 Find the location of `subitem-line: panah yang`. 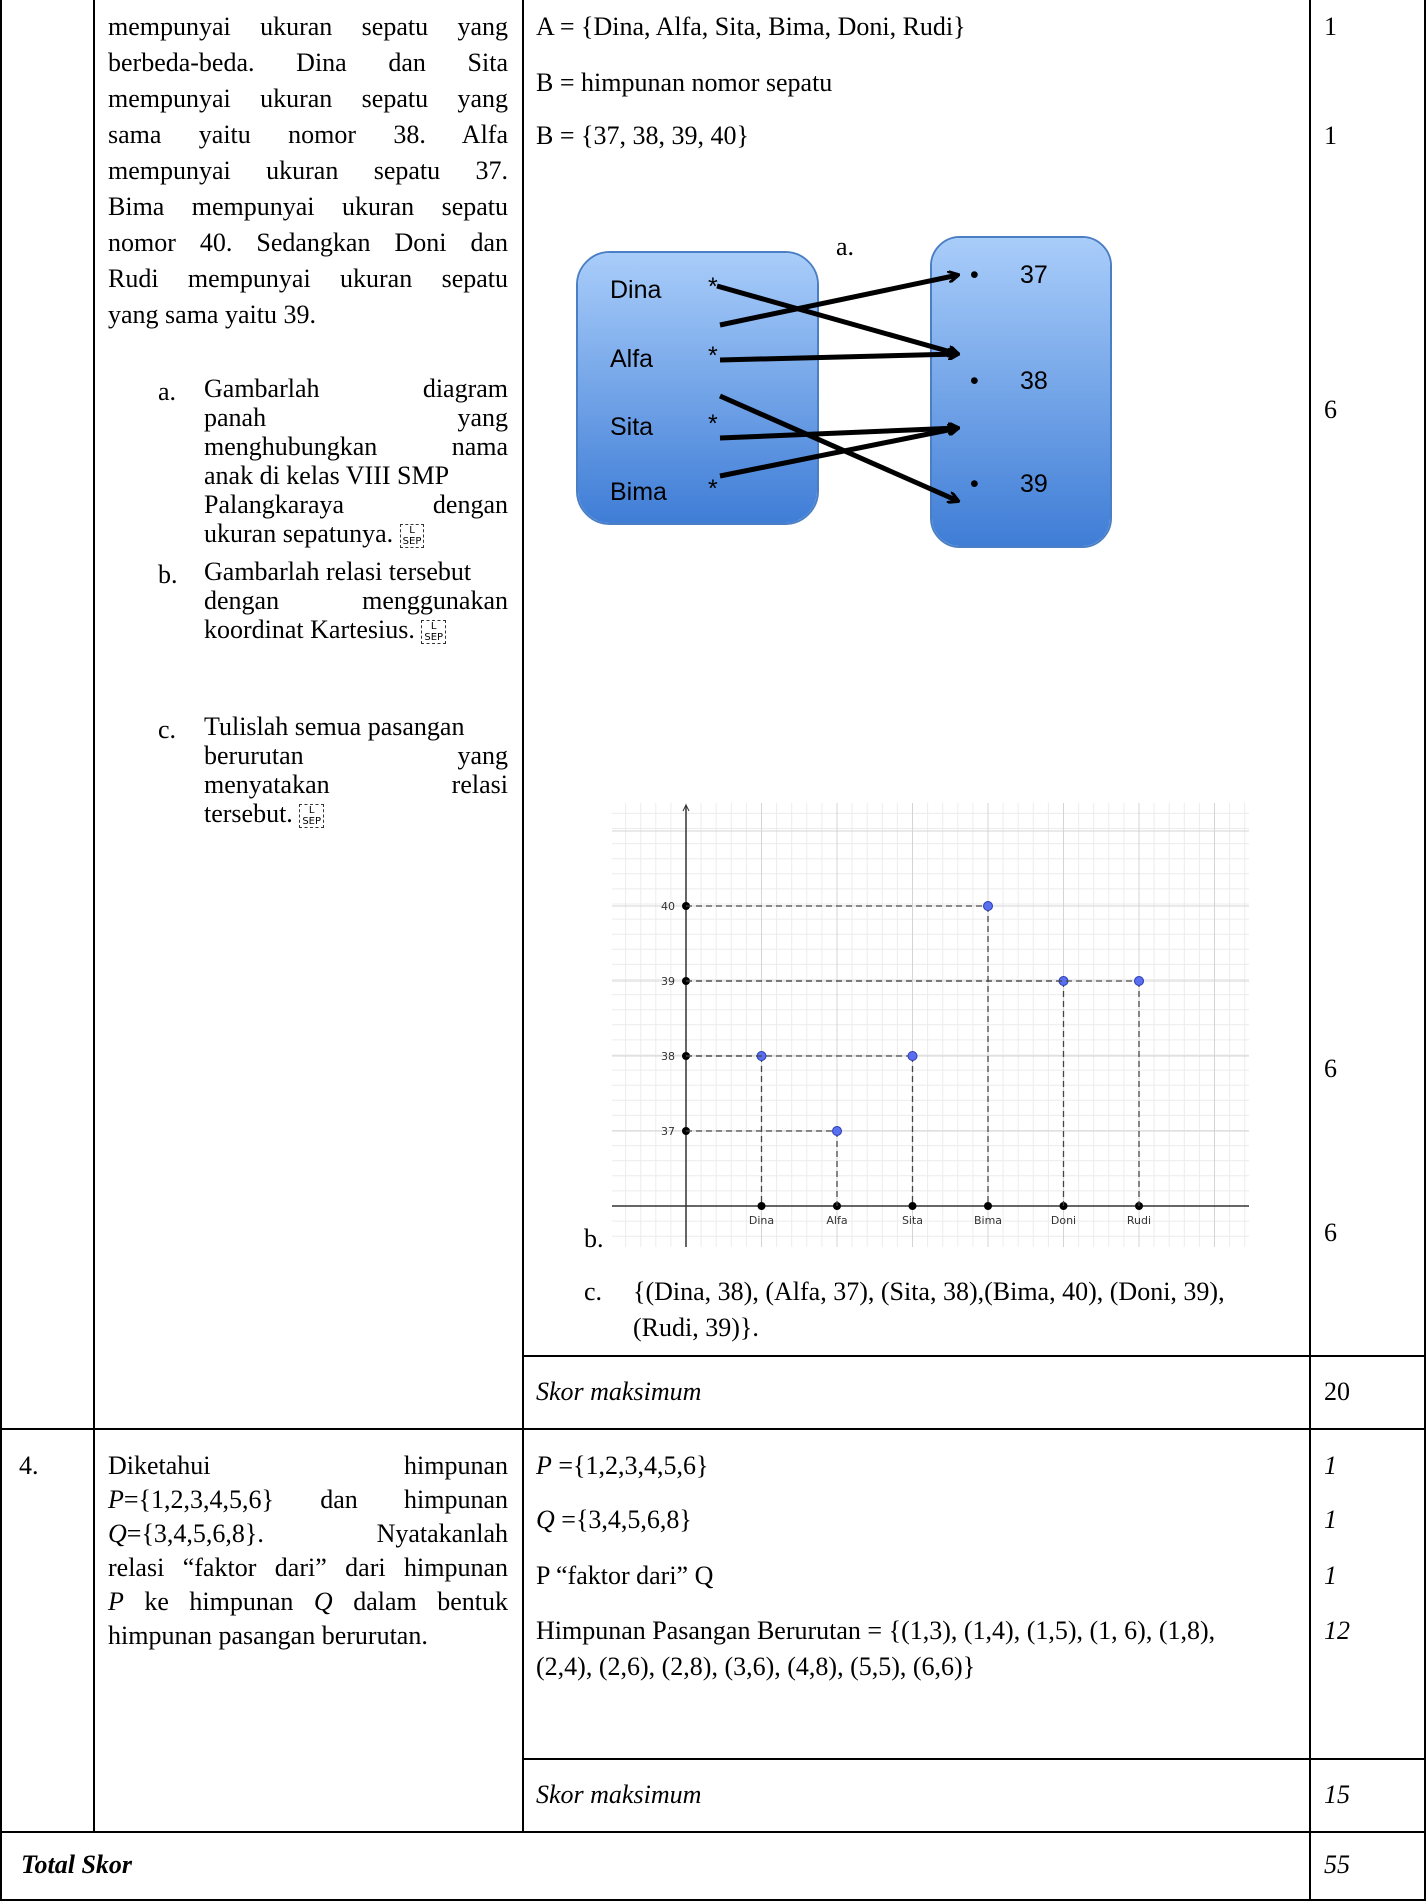

subitem-line: panah yang is located at coordinates (356, 417).